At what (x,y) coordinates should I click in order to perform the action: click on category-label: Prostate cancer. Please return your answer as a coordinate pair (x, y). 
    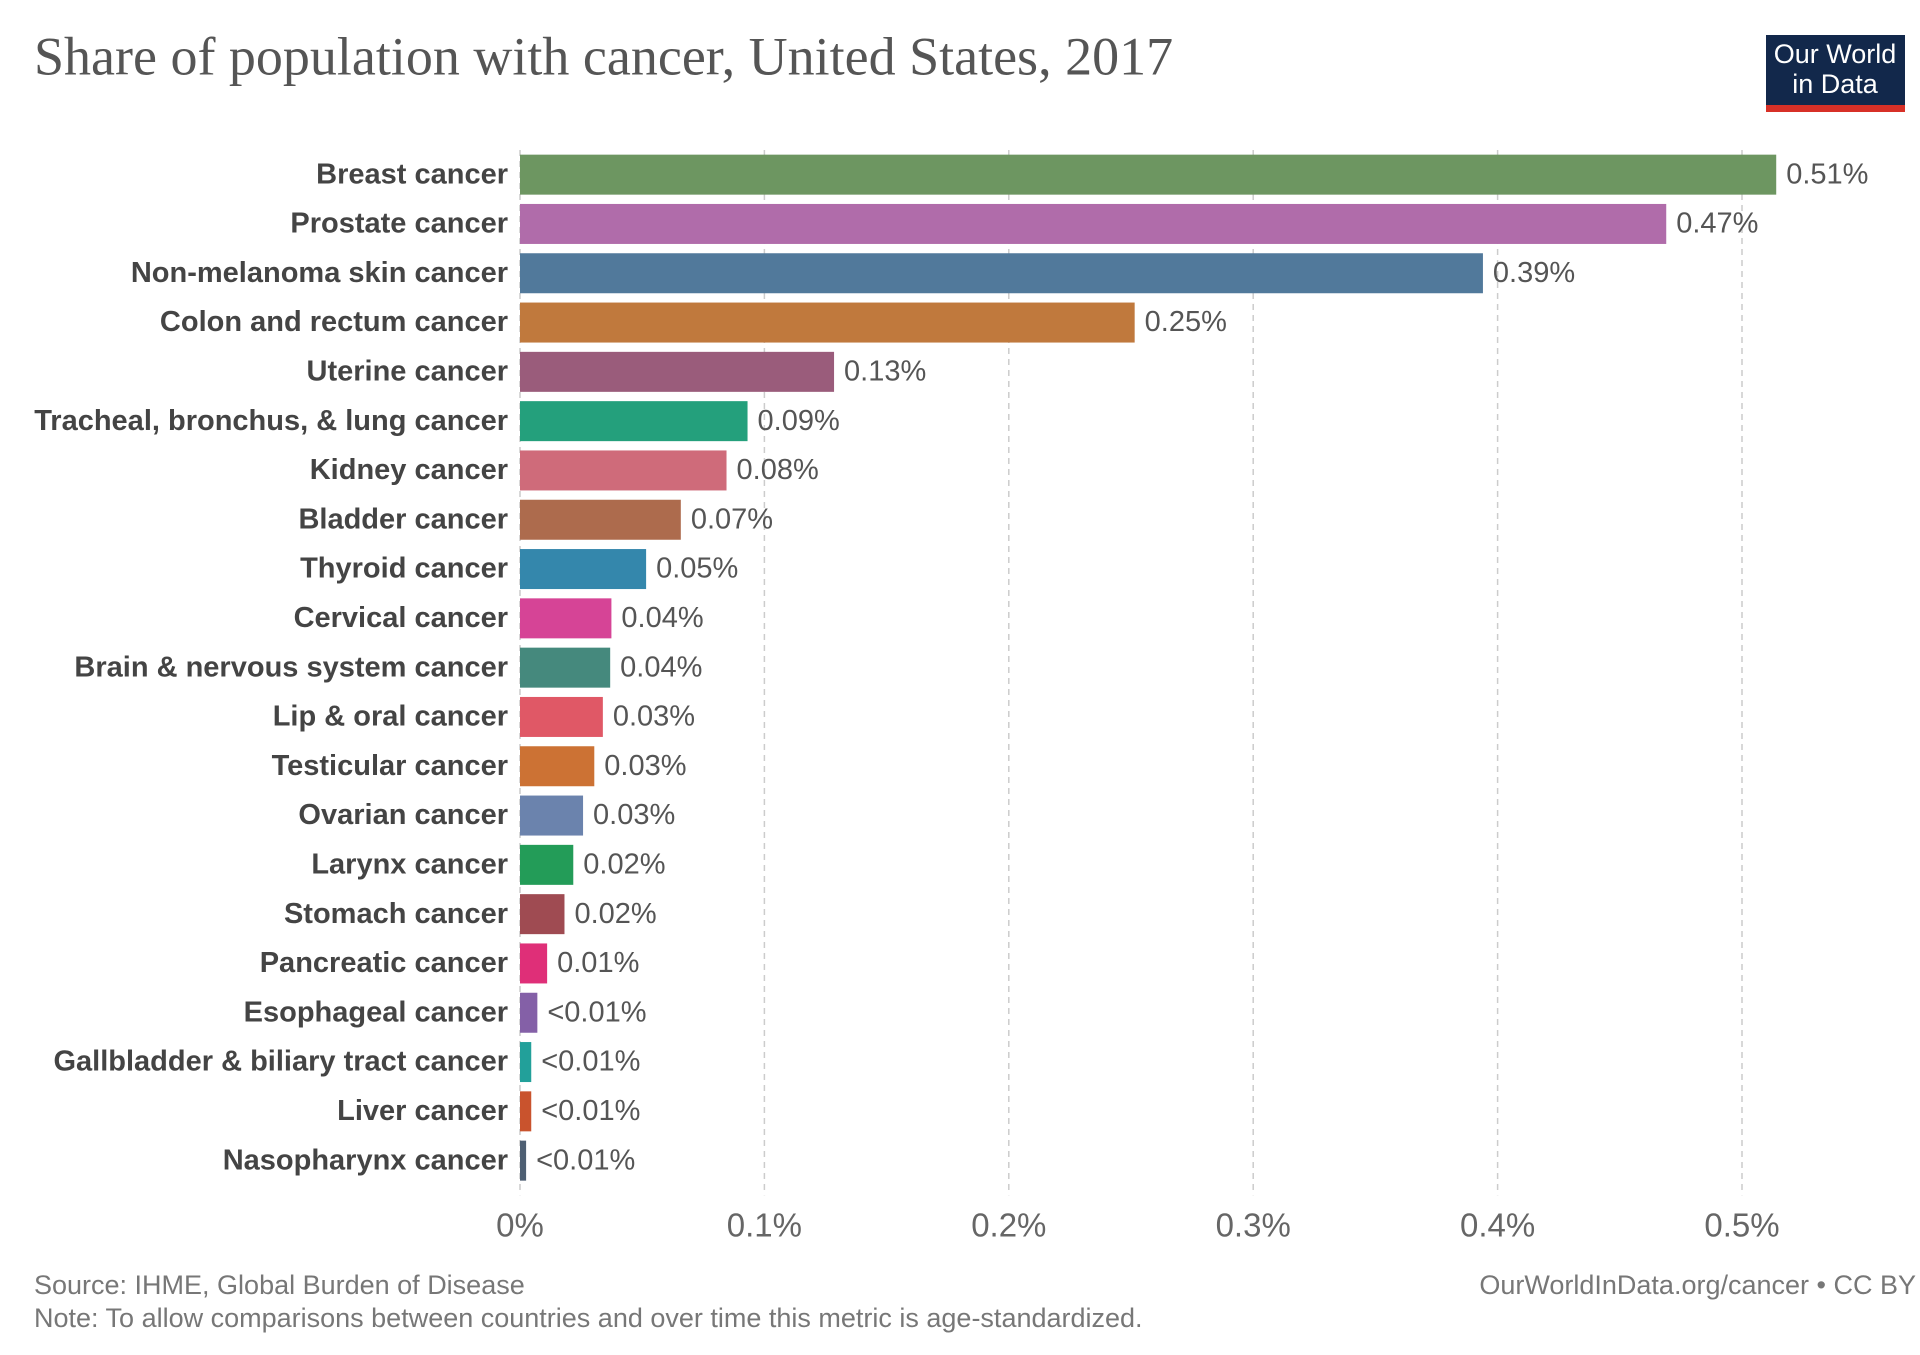
    Looking at the image, I should click on (399, 224).